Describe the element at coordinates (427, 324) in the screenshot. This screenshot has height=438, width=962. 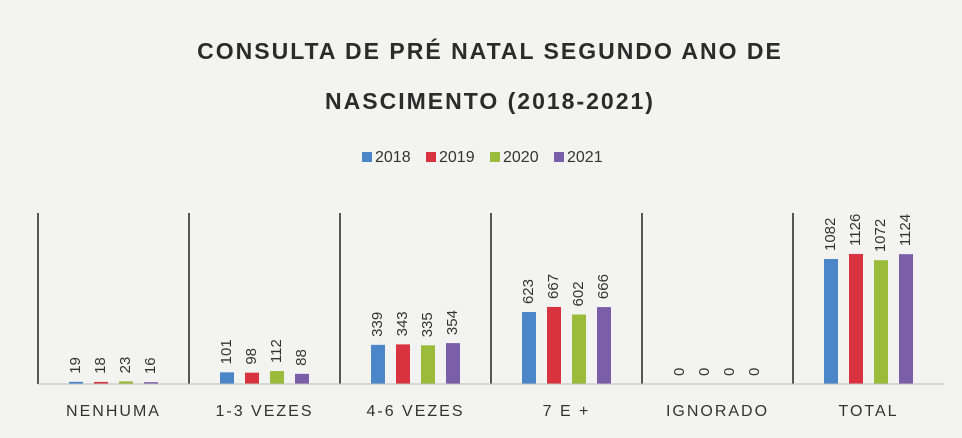
I see `data-label: 335` at that location.